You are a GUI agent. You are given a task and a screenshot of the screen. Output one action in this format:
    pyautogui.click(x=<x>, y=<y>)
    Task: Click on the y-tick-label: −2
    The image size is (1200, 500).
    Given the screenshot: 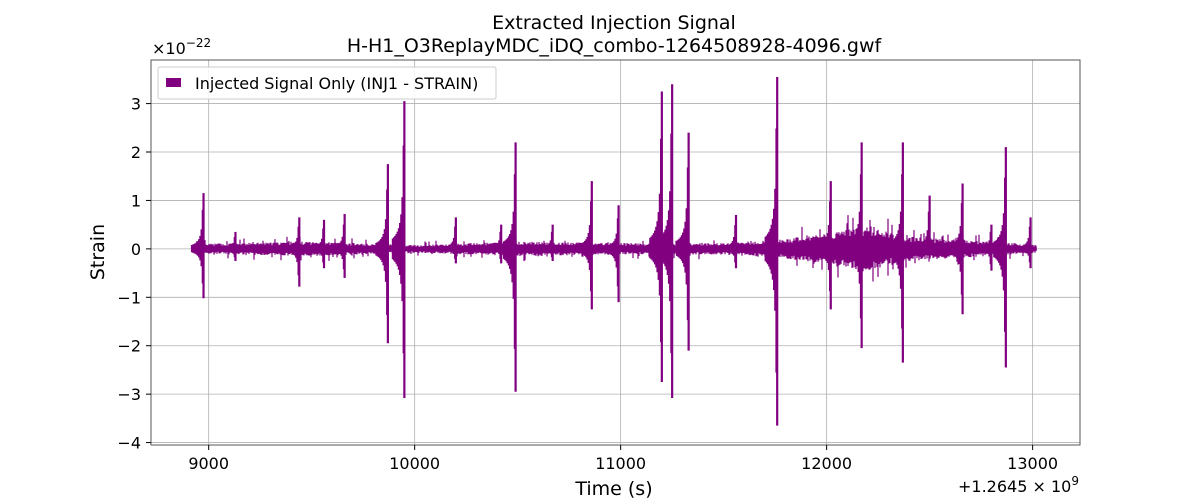 What is the action you would take?
    pyautogui.click(x=129, y=346)
    